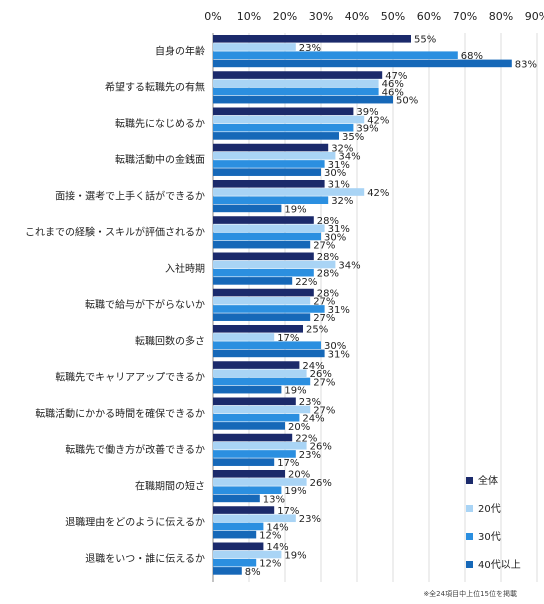 This screenshot has width=544, height=604. Describe the element at coordinates (493, 522) in the screenshot. I see `legend: 全体 20代 30代 40代以上` at that location.